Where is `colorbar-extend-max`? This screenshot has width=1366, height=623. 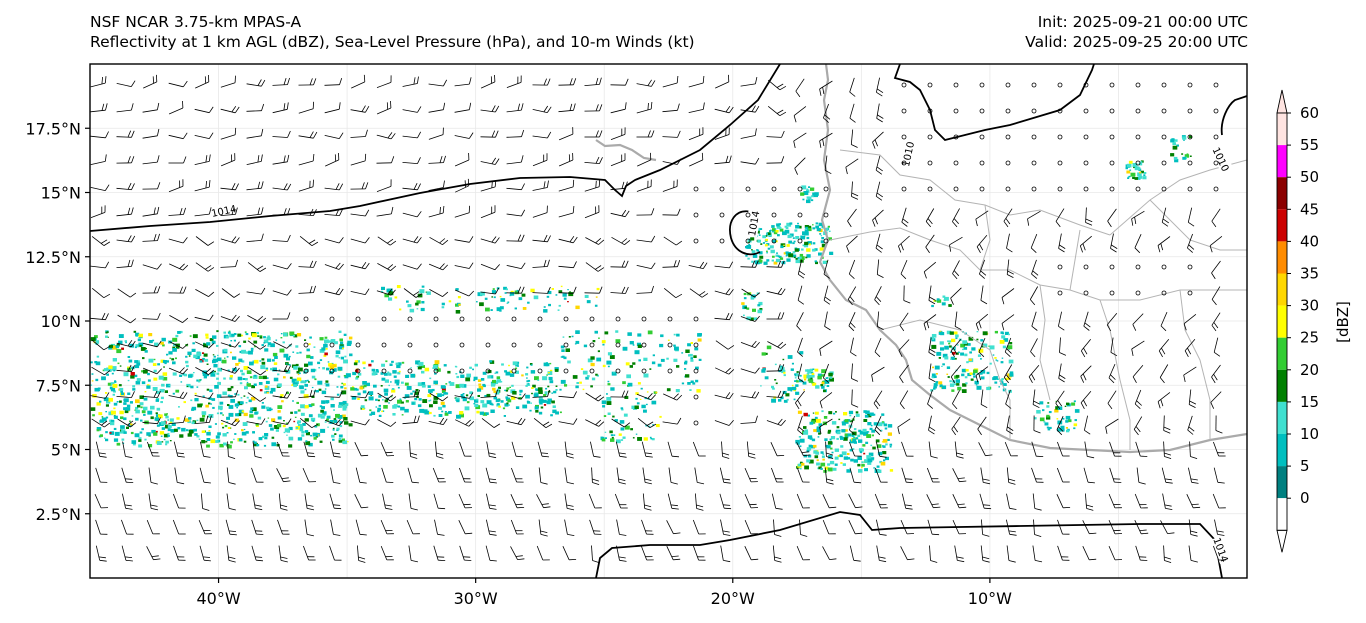
colorbar-extend-max is located at coordinates (1282, 101).